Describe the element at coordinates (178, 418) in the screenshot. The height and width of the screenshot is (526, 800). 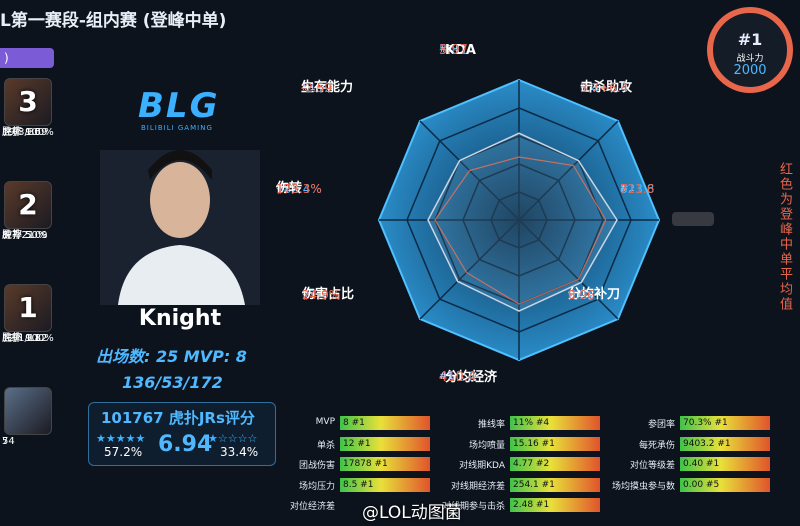
I see `votes: 101767 虎扑JRs评分` at that location.